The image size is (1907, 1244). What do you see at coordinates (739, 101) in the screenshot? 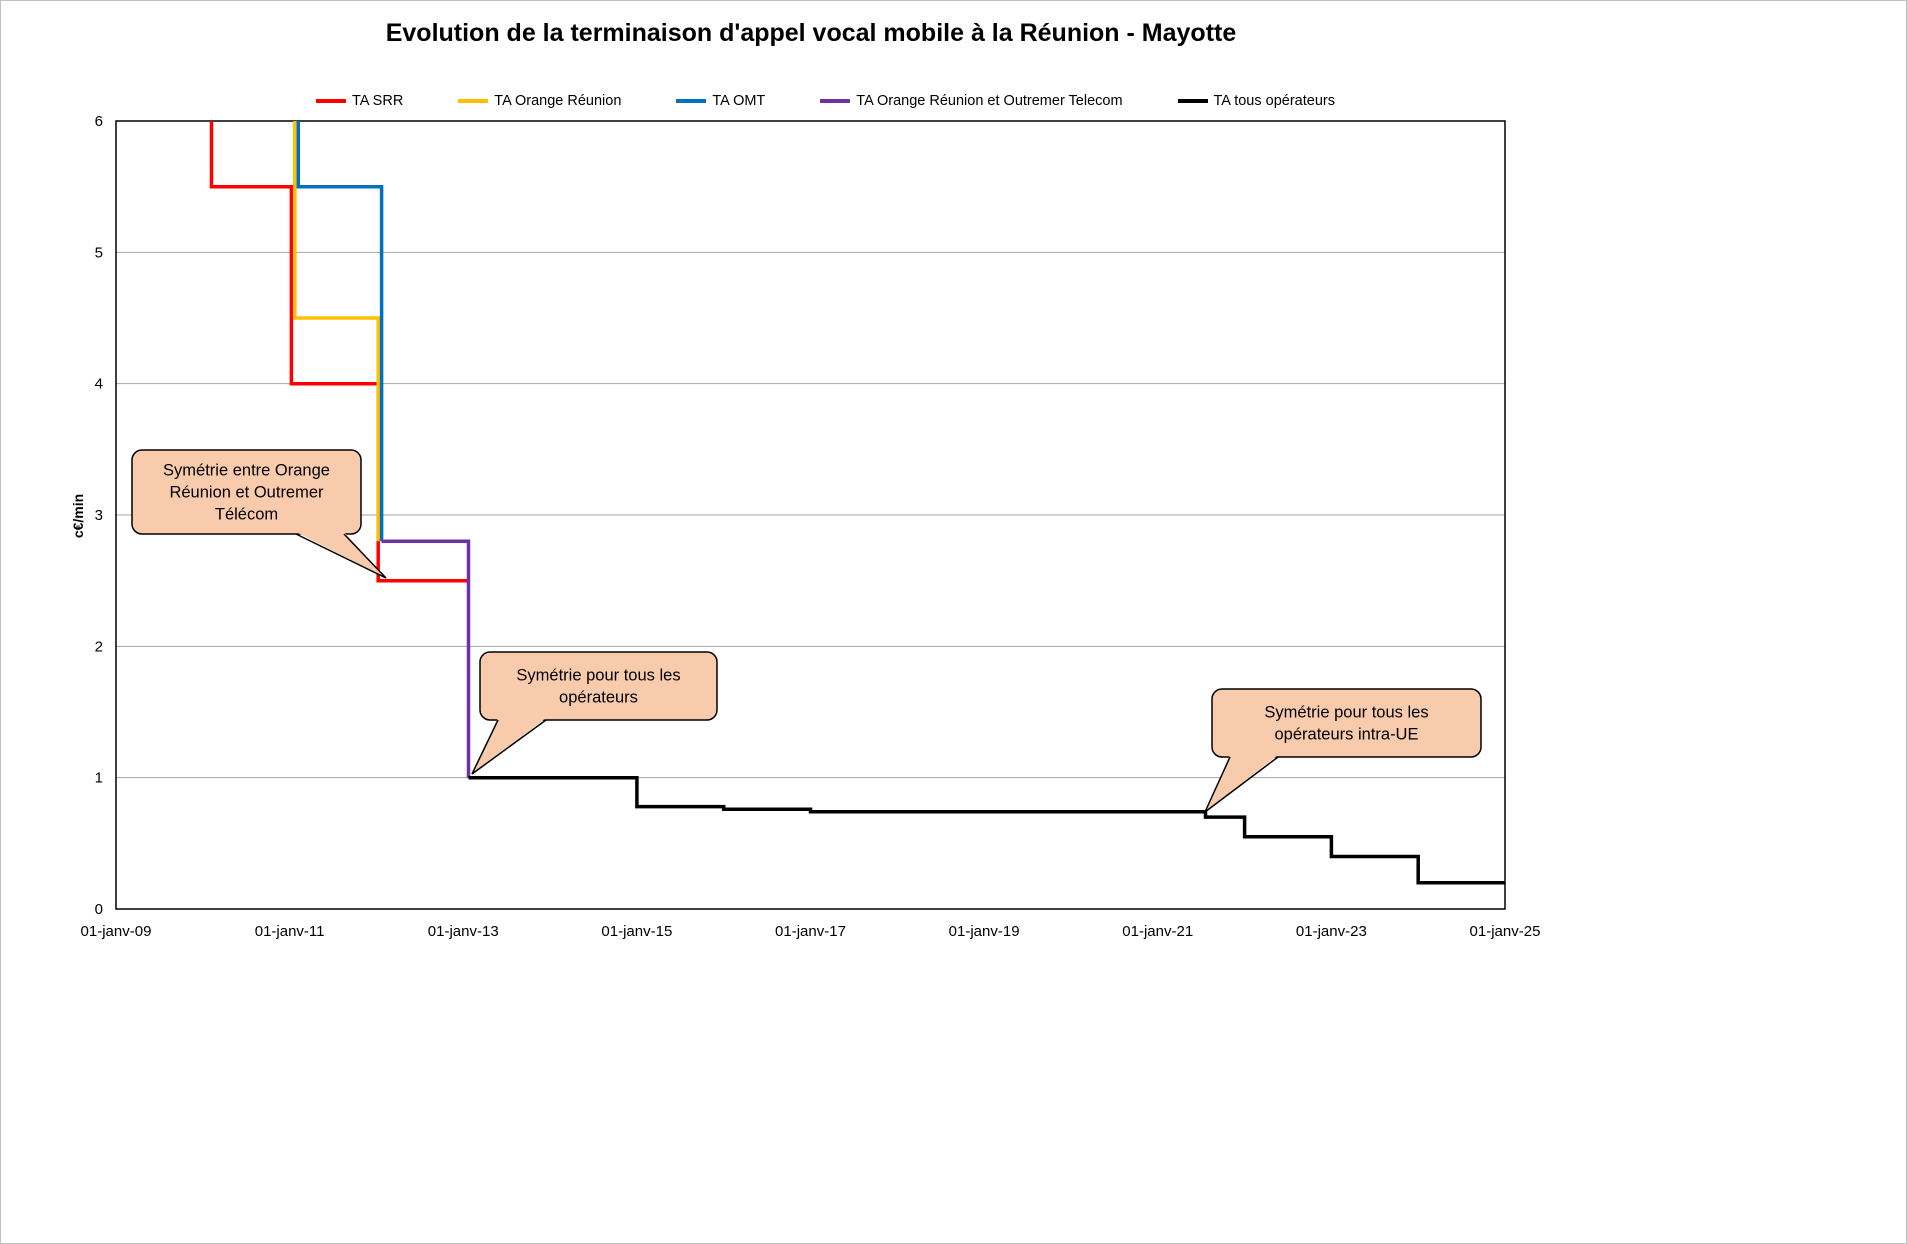
I see `legend-label: TA OMT` at bounding box center [739, 101].